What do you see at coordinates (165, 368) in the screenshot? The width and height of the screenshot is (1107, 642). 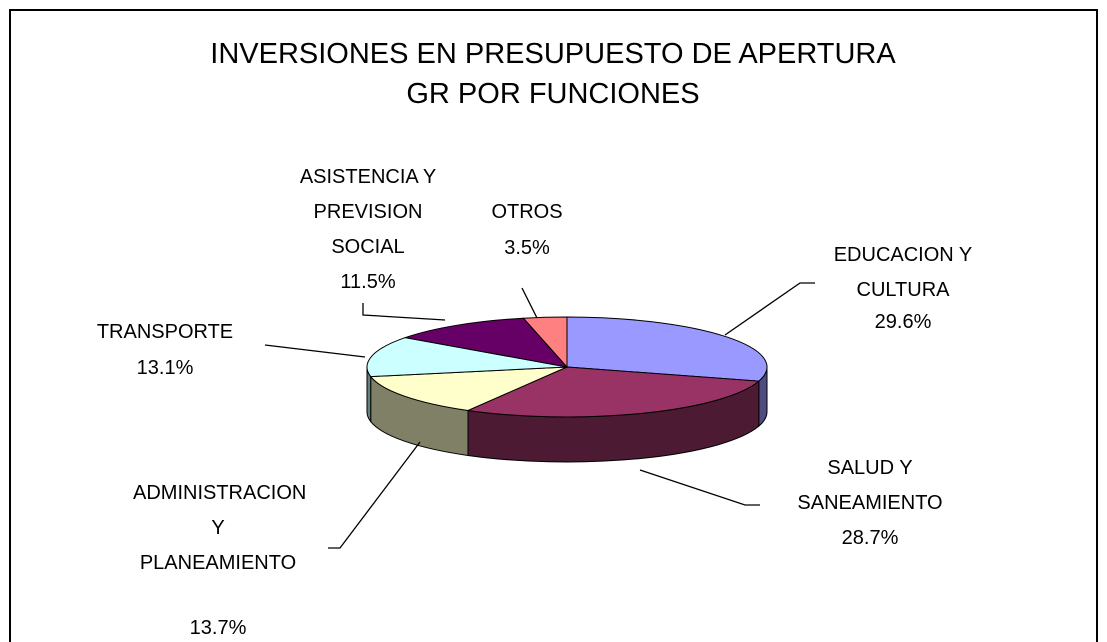 I see `value-label: 13.1%` at bounding box center [165, 368].